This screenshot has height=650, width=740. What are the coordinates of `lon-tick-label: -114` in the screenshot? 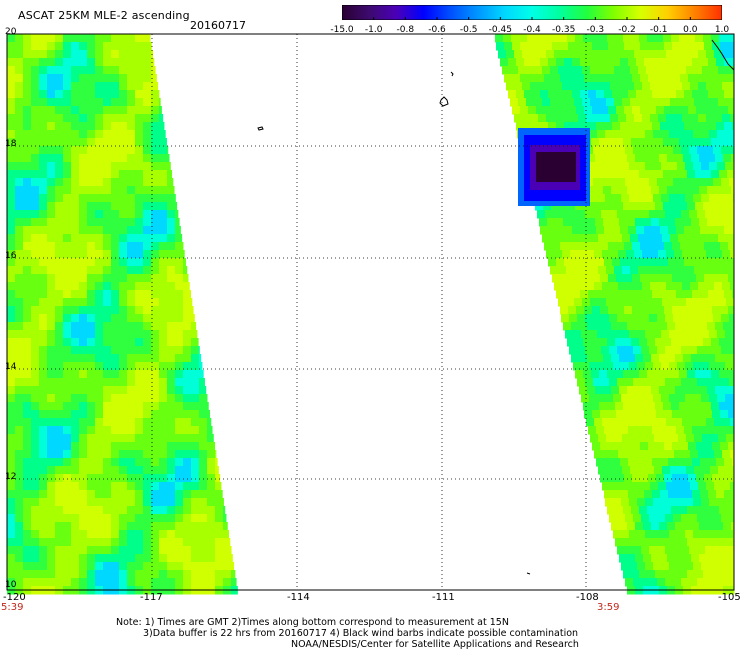 It's located at (298, 597).